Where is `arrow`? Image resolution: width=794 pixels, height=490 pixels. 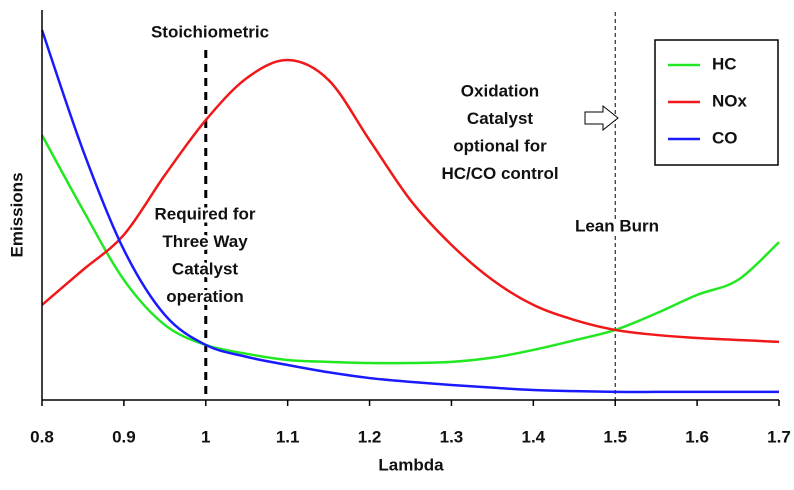
arrow is located at coordinates (601, 118).